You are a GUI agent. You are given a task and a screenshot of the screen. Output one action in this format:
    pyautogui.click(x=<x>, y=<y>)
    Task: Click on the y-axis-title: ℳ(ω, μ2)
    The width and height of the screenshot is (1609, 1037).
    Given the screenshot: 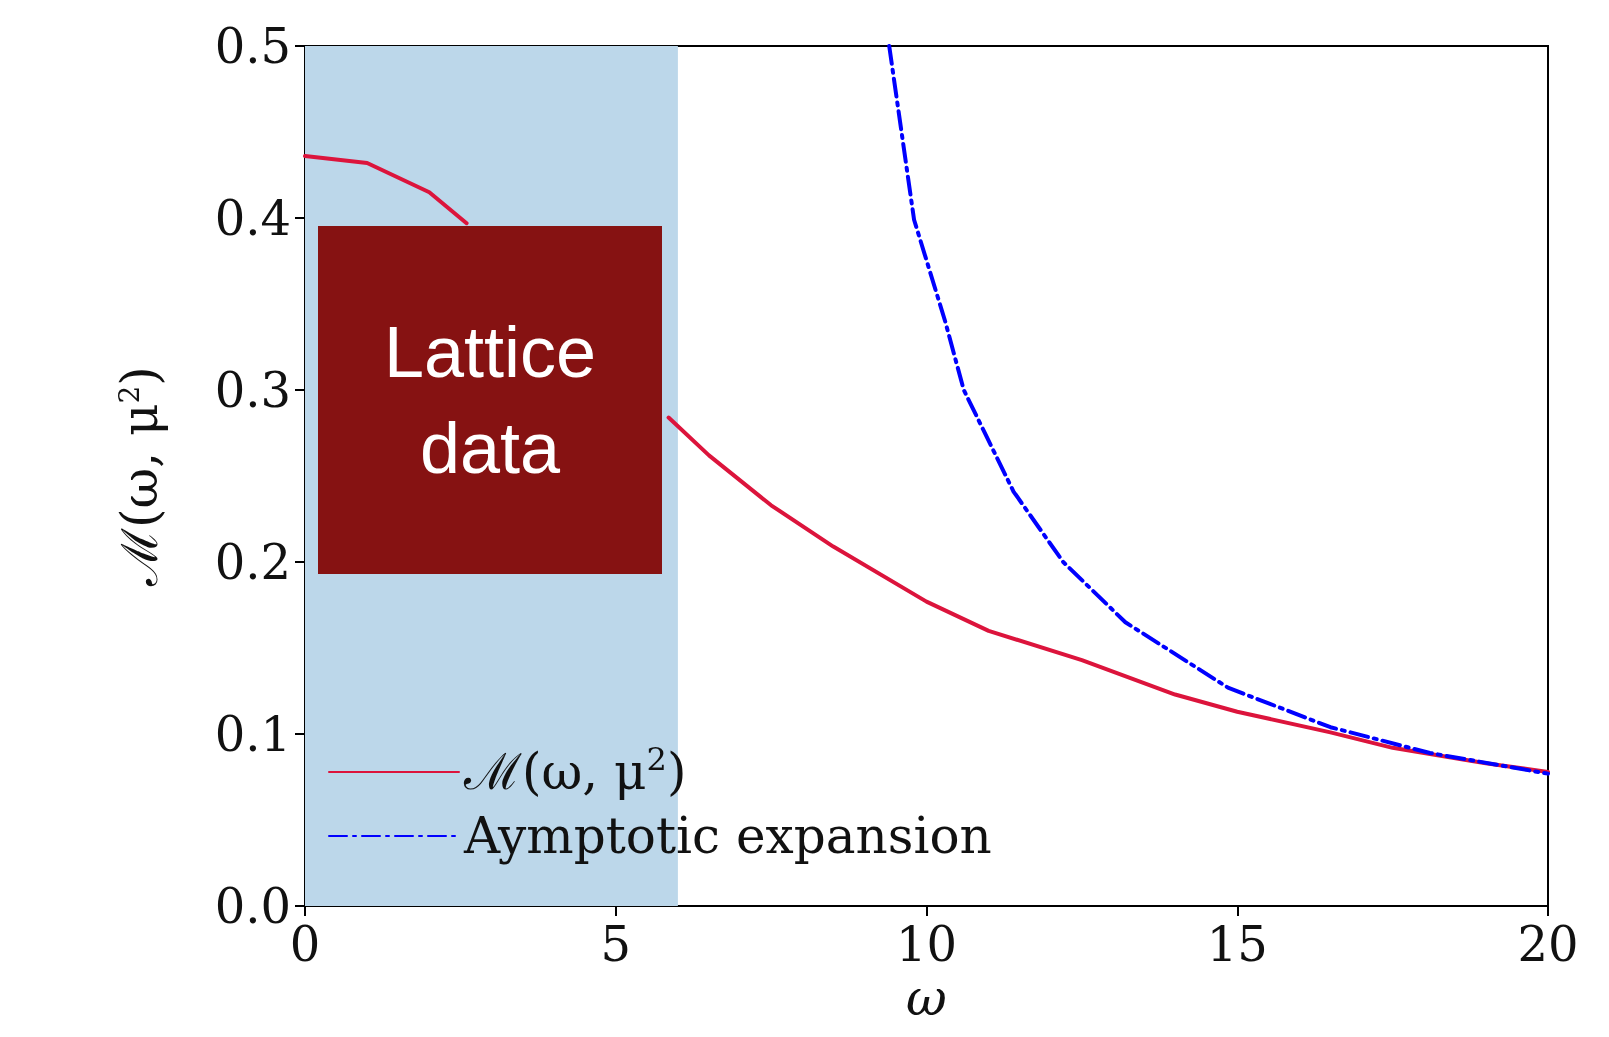 What is the action you would take?
    pyautogui.click(x=140, y=476)
    